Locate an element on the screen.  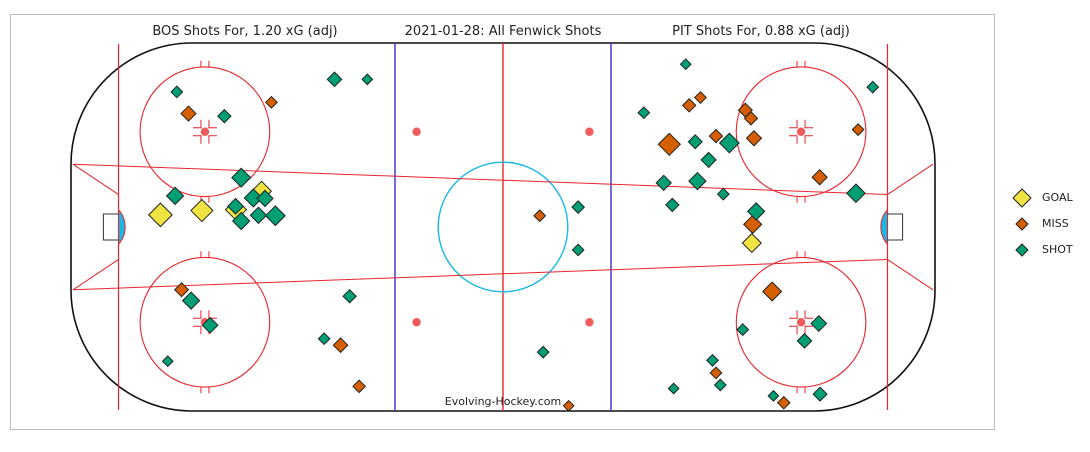
legend-shot: SHOT is located at coordinates (1050, 251).